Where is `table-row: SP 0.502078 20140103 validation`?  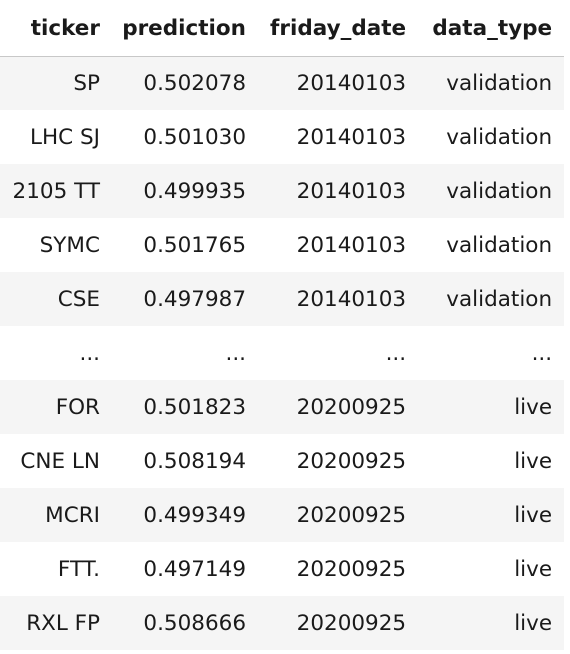
table-row: SP 0.502078 20140103 validation is located at coordinates (282, 83).